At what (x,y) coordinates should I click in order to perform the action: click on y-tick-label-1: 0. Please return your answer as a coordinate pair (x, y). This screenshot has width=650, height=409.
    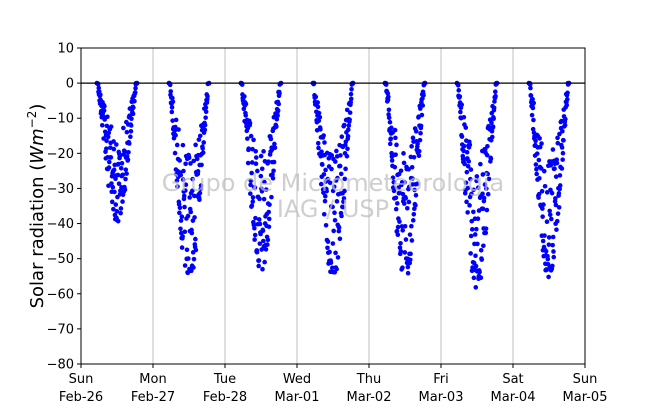
    Looking at the image, I should click on (70, 84).